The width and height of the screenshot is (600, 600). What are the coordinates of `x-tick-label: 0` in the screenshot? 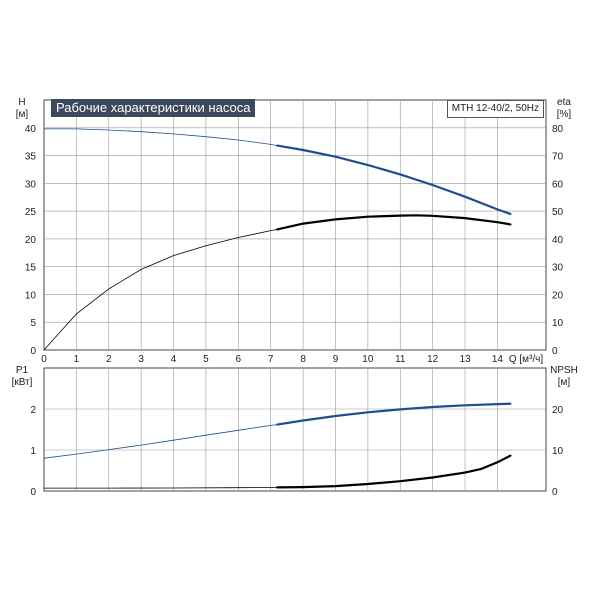 It's located at (44, 359).